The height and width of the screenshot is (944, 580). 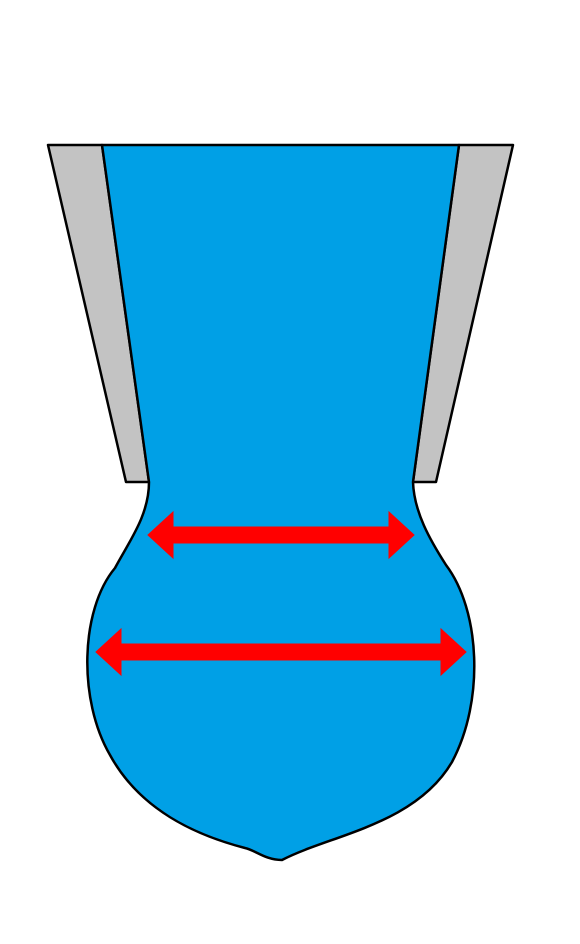 What do you see at coordinates (281, 535) in the screenshot?
I see `upper-expansion-arrow` at bounding box center [281, 535].